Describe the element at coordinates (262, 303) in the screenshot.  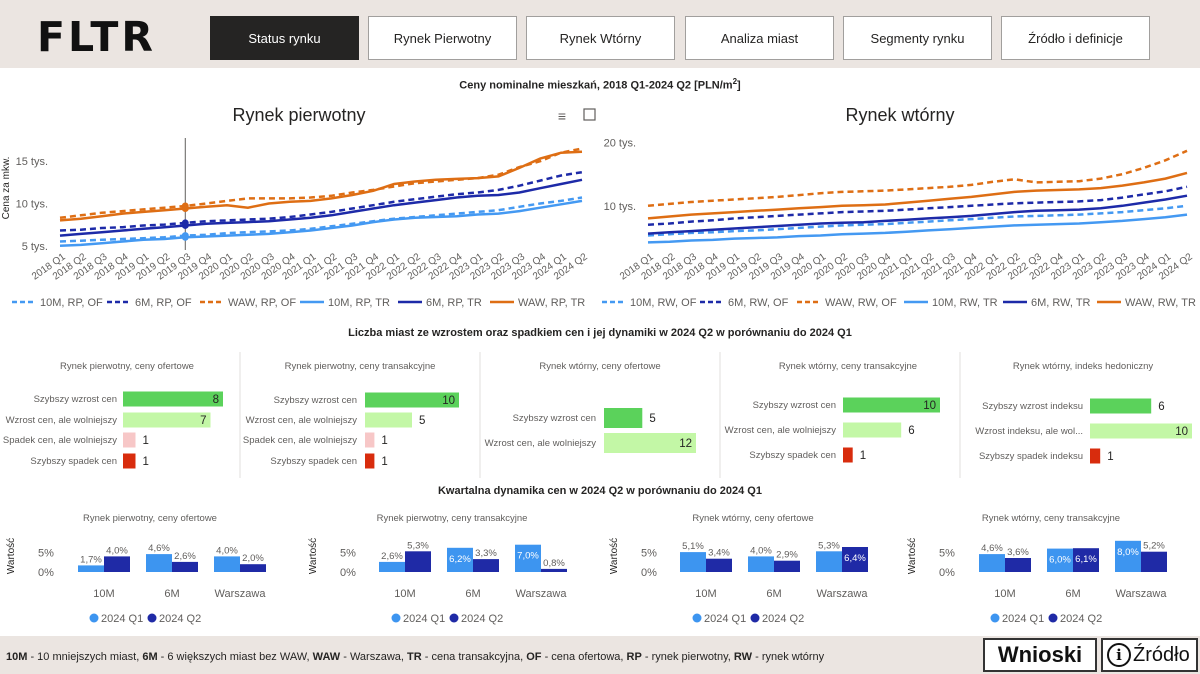
I see `legend-item: WAW, RP, OF` at that location.